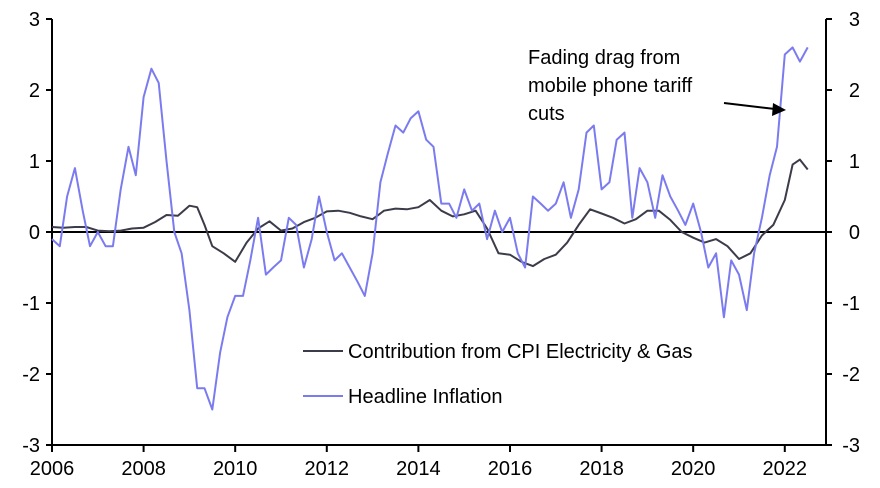 The height and width of the screenshot is (488, 880). I want to click on legend-label-electricity-gas: Contribution from CPI Electricity & Gas, so click(520, 352).